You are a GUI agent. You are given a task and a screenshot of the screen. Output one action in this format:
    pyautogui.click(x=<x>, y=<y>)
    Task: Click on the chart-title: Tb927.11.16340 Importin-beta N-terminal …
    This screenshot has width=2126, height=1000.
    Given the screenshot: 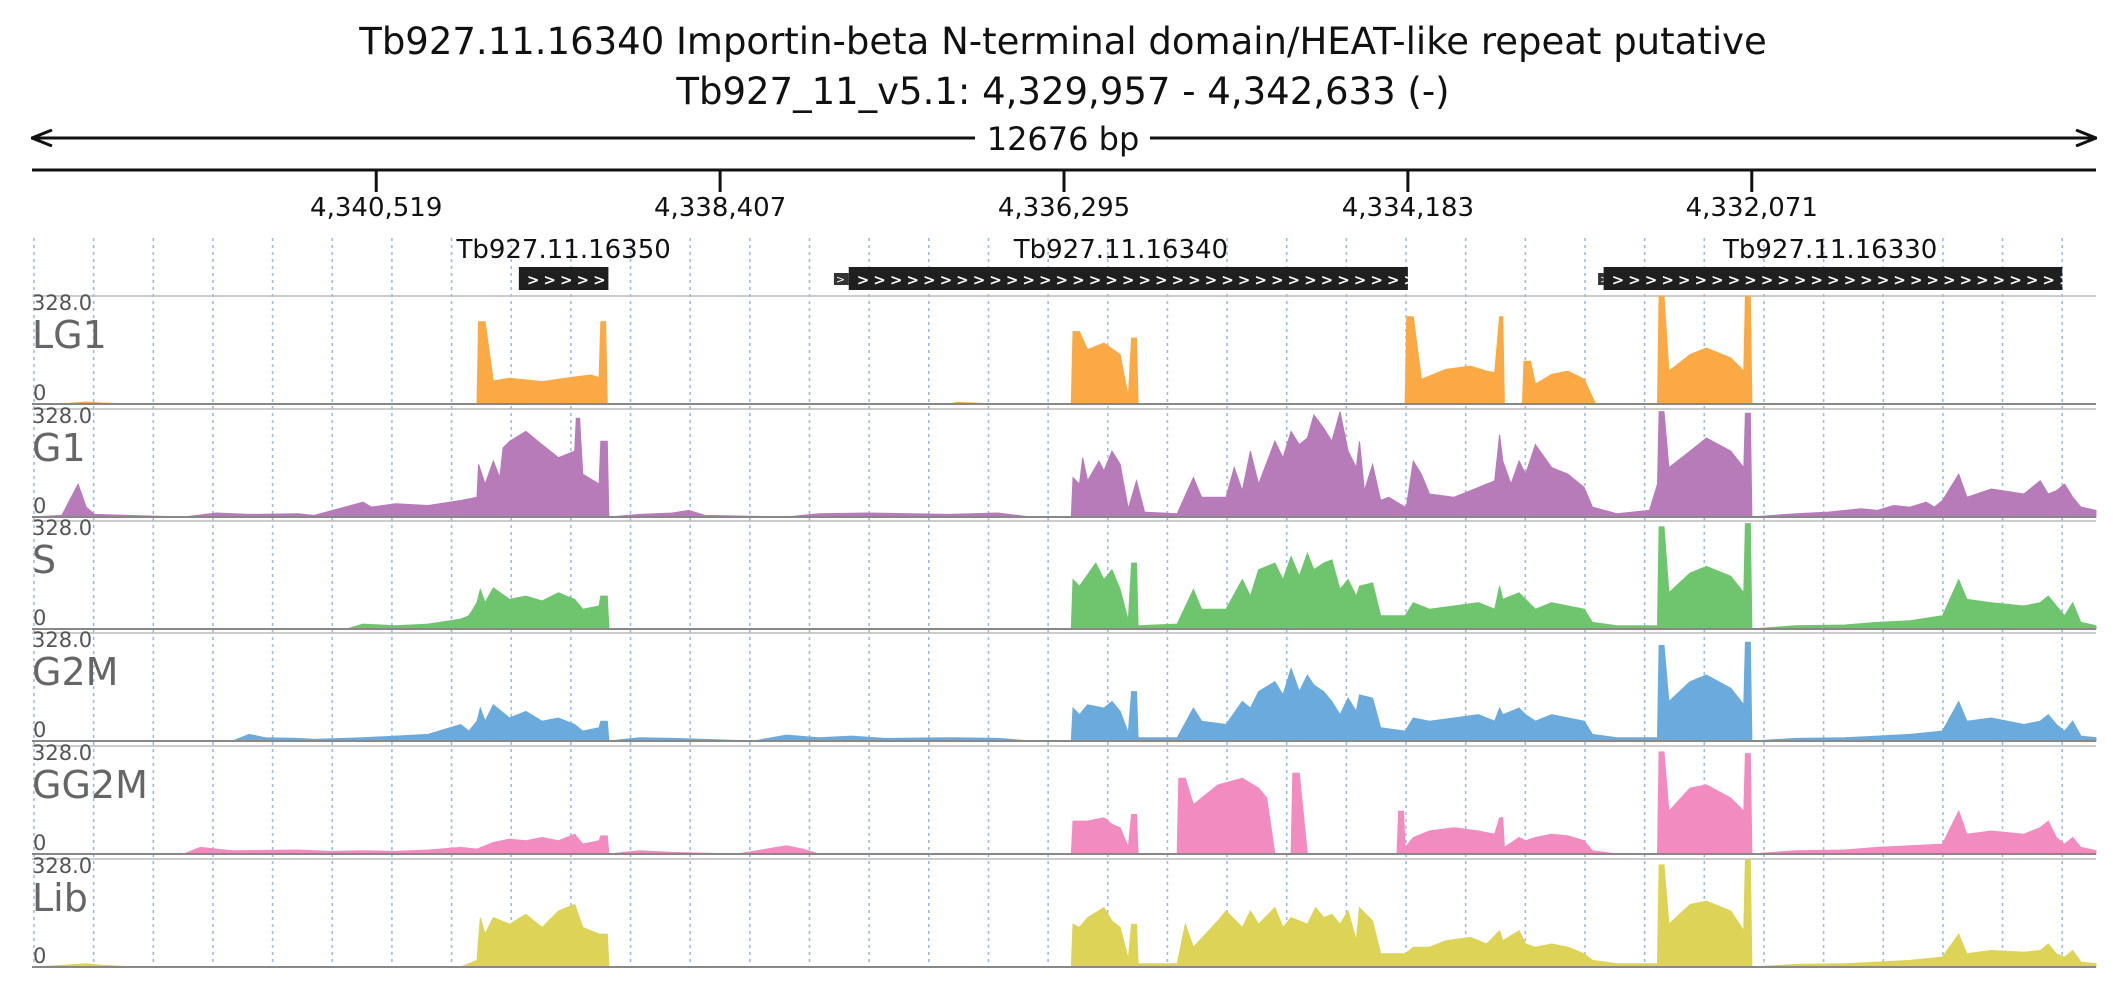 What is the action you would take?
    pyautogui.click(x=1063, y=41)
    